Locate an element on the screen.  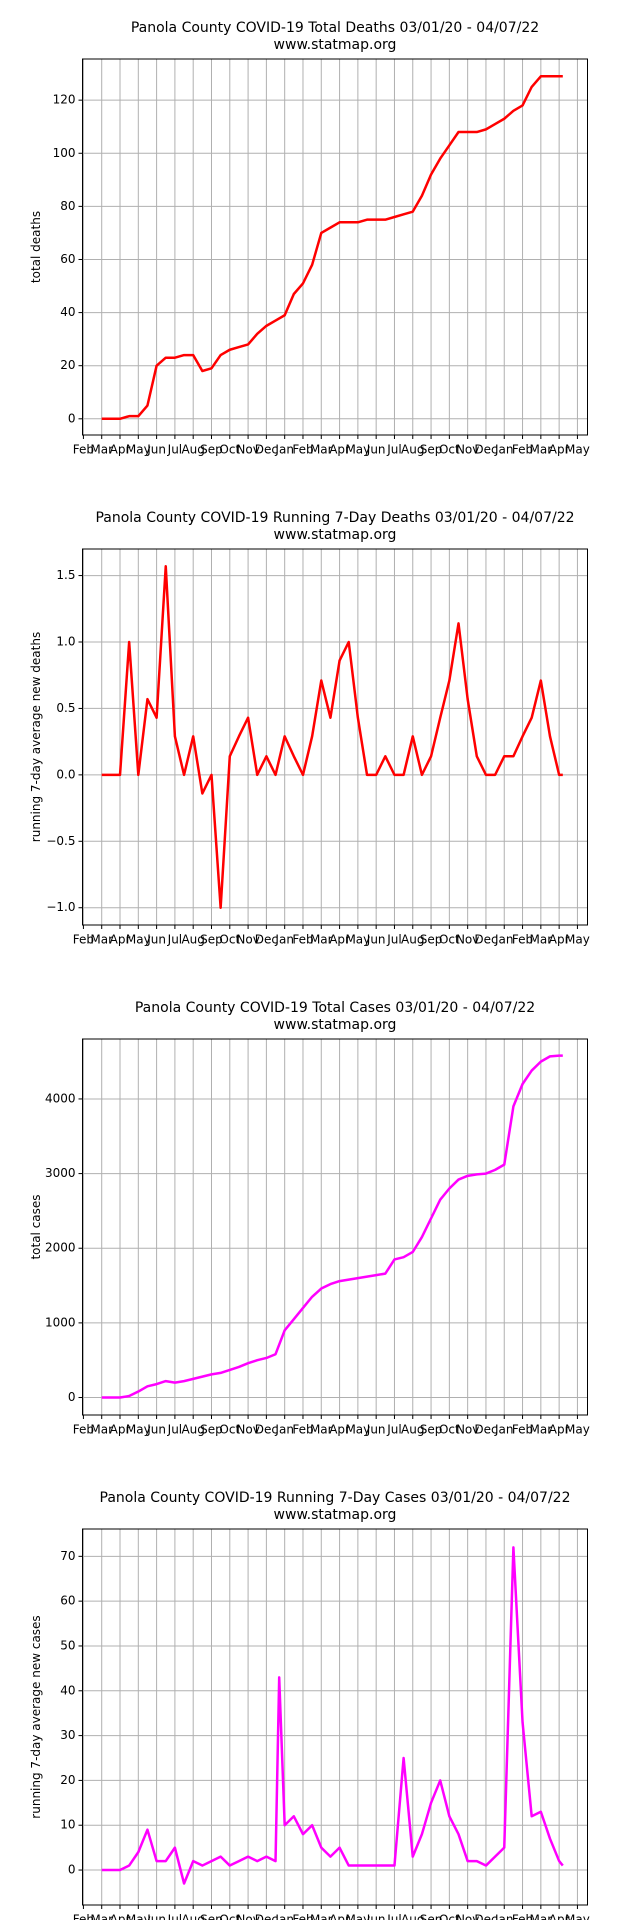
y-tick-label: 0.5 is located at coordinates (65, 708).